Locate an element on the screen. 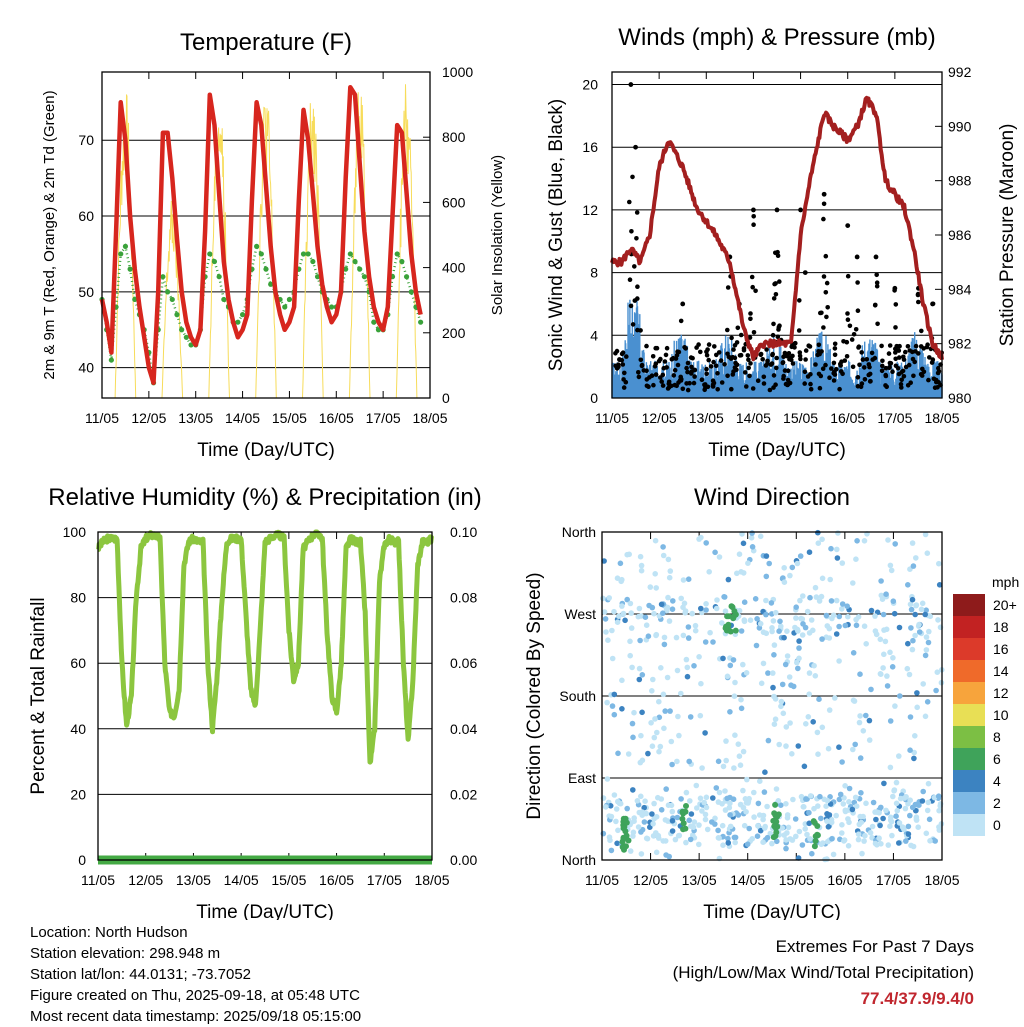  y-tick-label: 70 is located at coordinates (86, 140).